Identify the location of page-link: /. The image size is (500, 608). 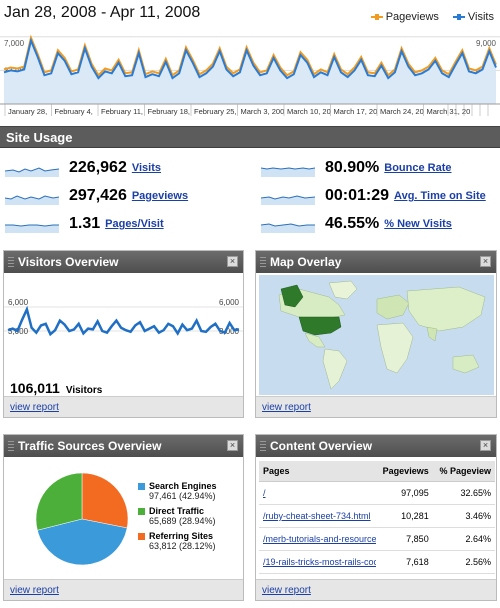
(264, 493).